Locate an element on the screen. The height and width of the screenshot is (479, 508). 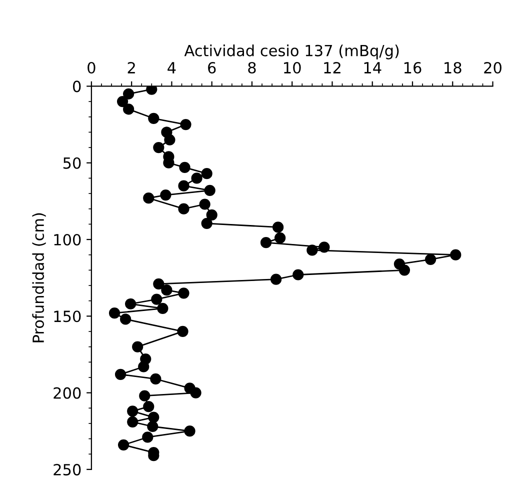
x-tick-label: 8 is located at coordinates (252, 68).